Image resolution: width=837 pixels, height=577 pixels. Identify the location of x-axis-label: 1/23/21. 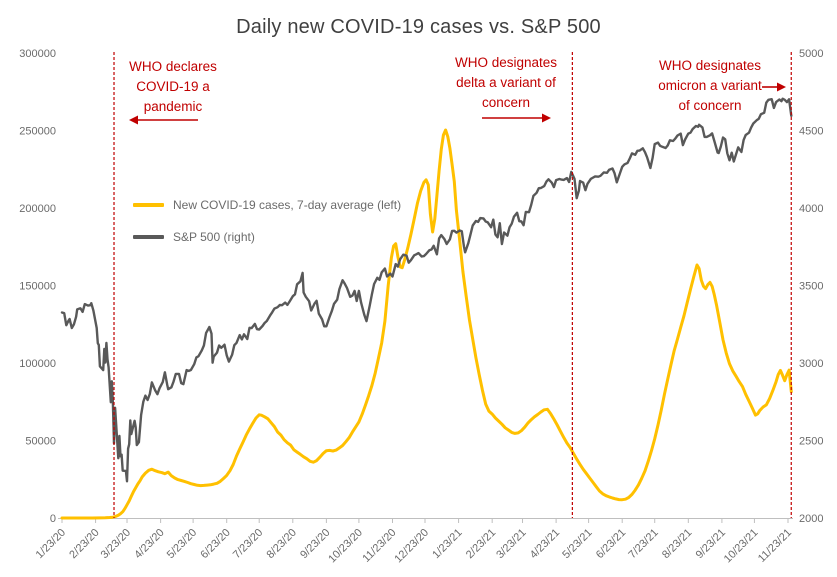
(447, 544).